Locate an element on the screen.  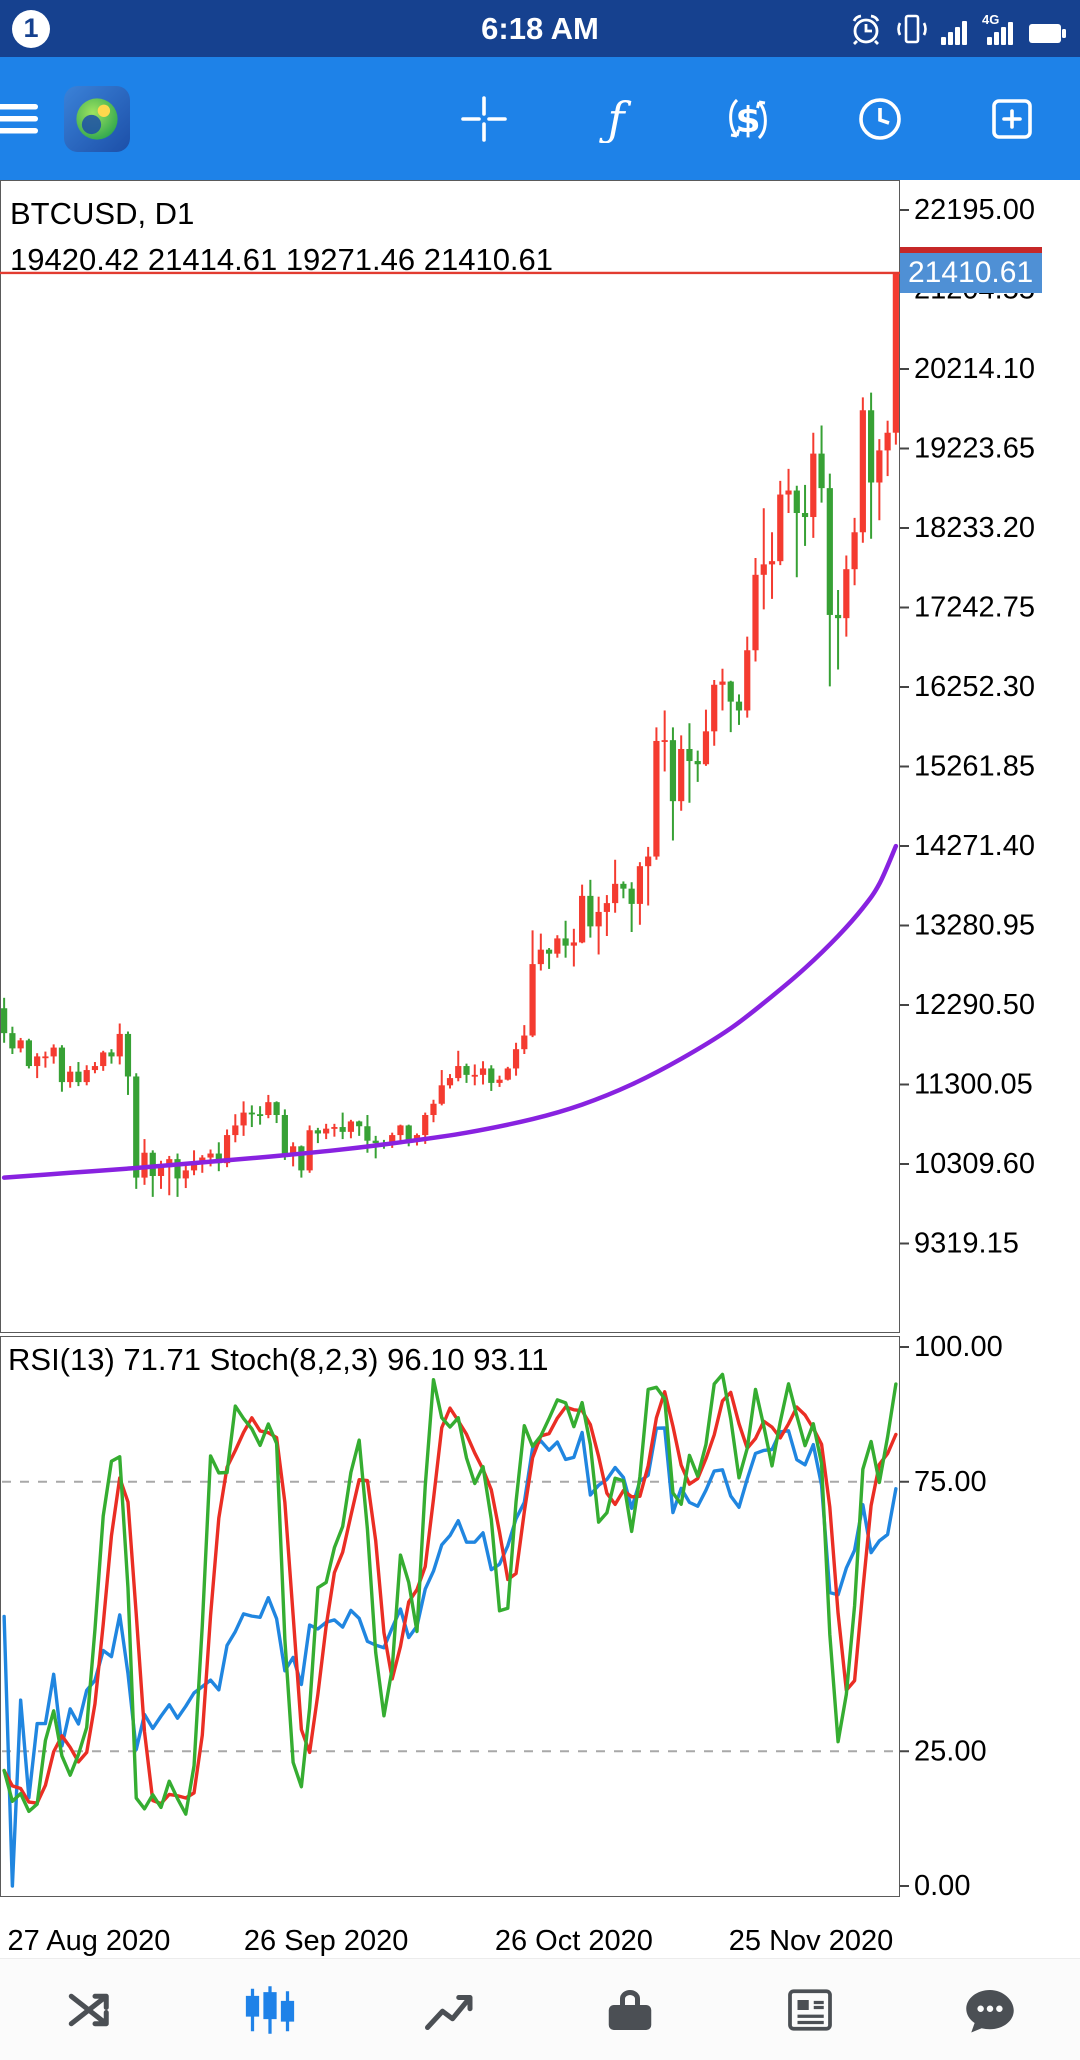
svg-text: 27 Aug 2020 is located at coordinates (89, 1941).